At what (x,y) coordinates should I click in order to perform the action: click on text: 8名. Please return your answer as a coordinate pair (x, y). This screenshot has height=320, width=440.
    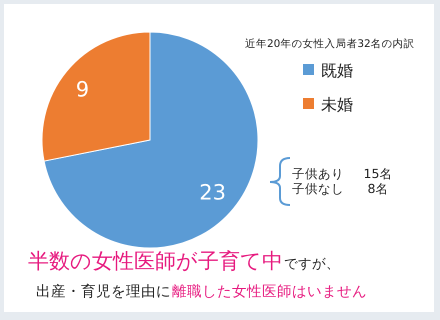
    Looking at the image, I should click on (378, 188).